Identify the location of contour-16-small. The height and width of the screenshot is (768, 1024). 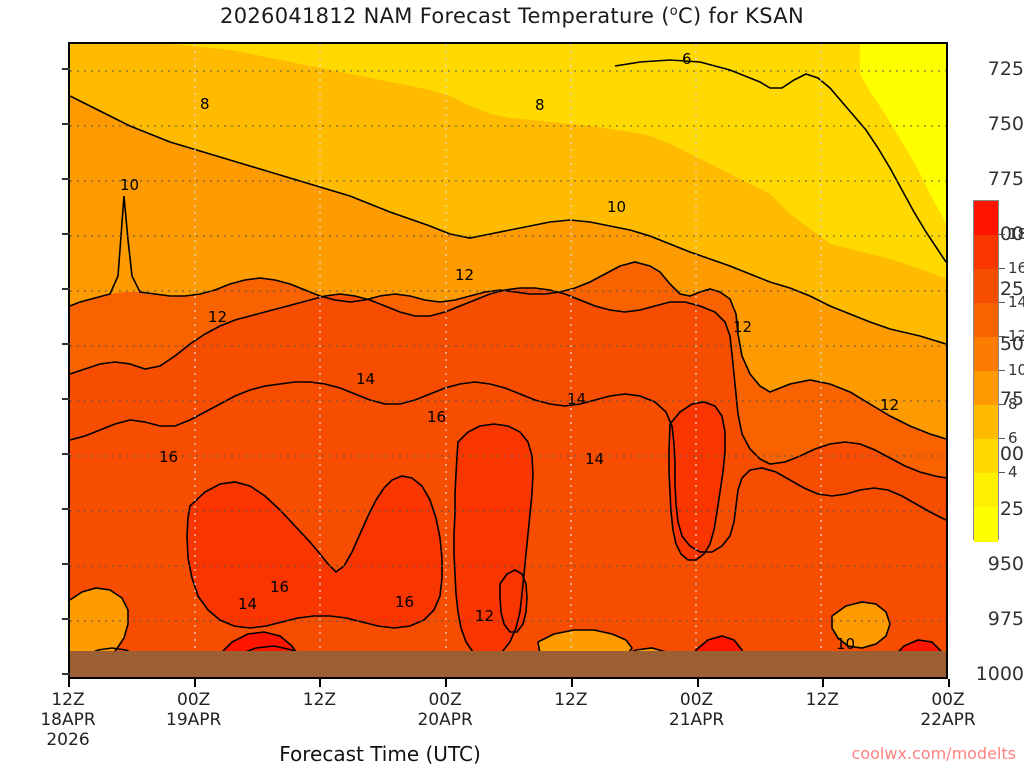
(513, 601).